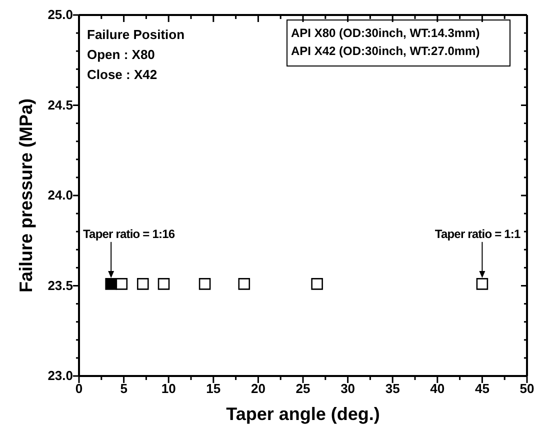 Image resolution: width=543 pixels, height=434 pixels. What do you see at coordinates (168, 388) in the screenshot?
I see `x-tick-label: 10` at bounding box center [168, 388].